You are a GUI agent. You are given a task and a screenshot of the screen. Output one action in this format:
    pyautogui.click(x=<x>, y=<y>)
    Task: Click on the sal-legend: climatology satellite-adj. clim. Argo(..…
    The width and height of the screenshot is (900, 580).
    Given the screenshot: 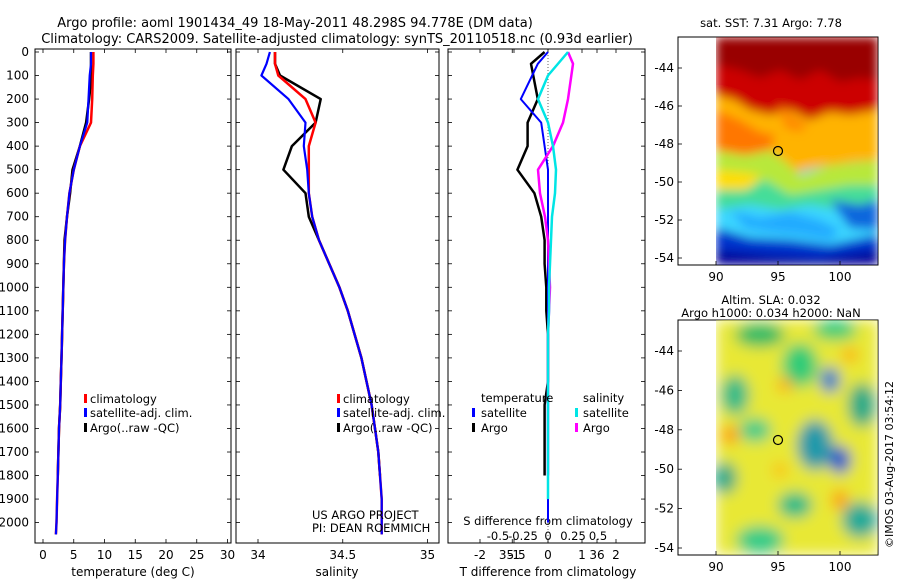 What is the action you would take?
    pyautogui.click(x=391, y=413)
    